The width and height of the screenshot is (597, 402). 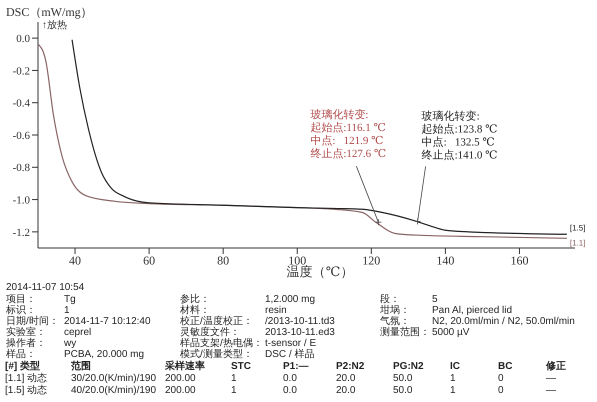 I want to click on text: PG:N2, so click(x=408, y=366).